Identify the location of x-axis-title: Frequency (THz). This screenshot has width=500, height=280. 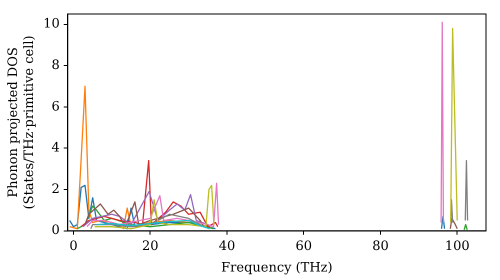
(277, 268).